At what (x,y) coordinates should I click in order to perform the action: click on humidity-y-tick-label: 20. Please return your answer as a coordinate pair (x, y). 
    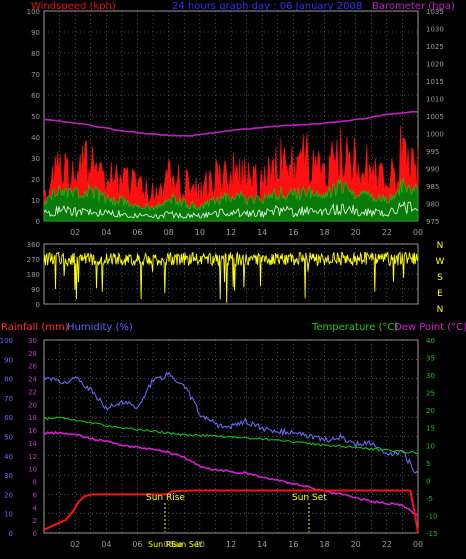
    Looking at the image, I should click on (8, 495).